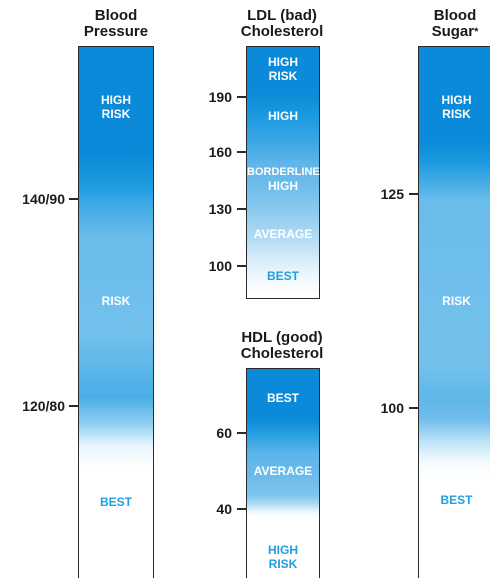 Image resolution: width=490 pixels, height=578 pixels. What do you see at coordinates (456, 500) in the screenshot?
I see `blood-sugar-zone-best: BEST` at bounding box center [456, 500].